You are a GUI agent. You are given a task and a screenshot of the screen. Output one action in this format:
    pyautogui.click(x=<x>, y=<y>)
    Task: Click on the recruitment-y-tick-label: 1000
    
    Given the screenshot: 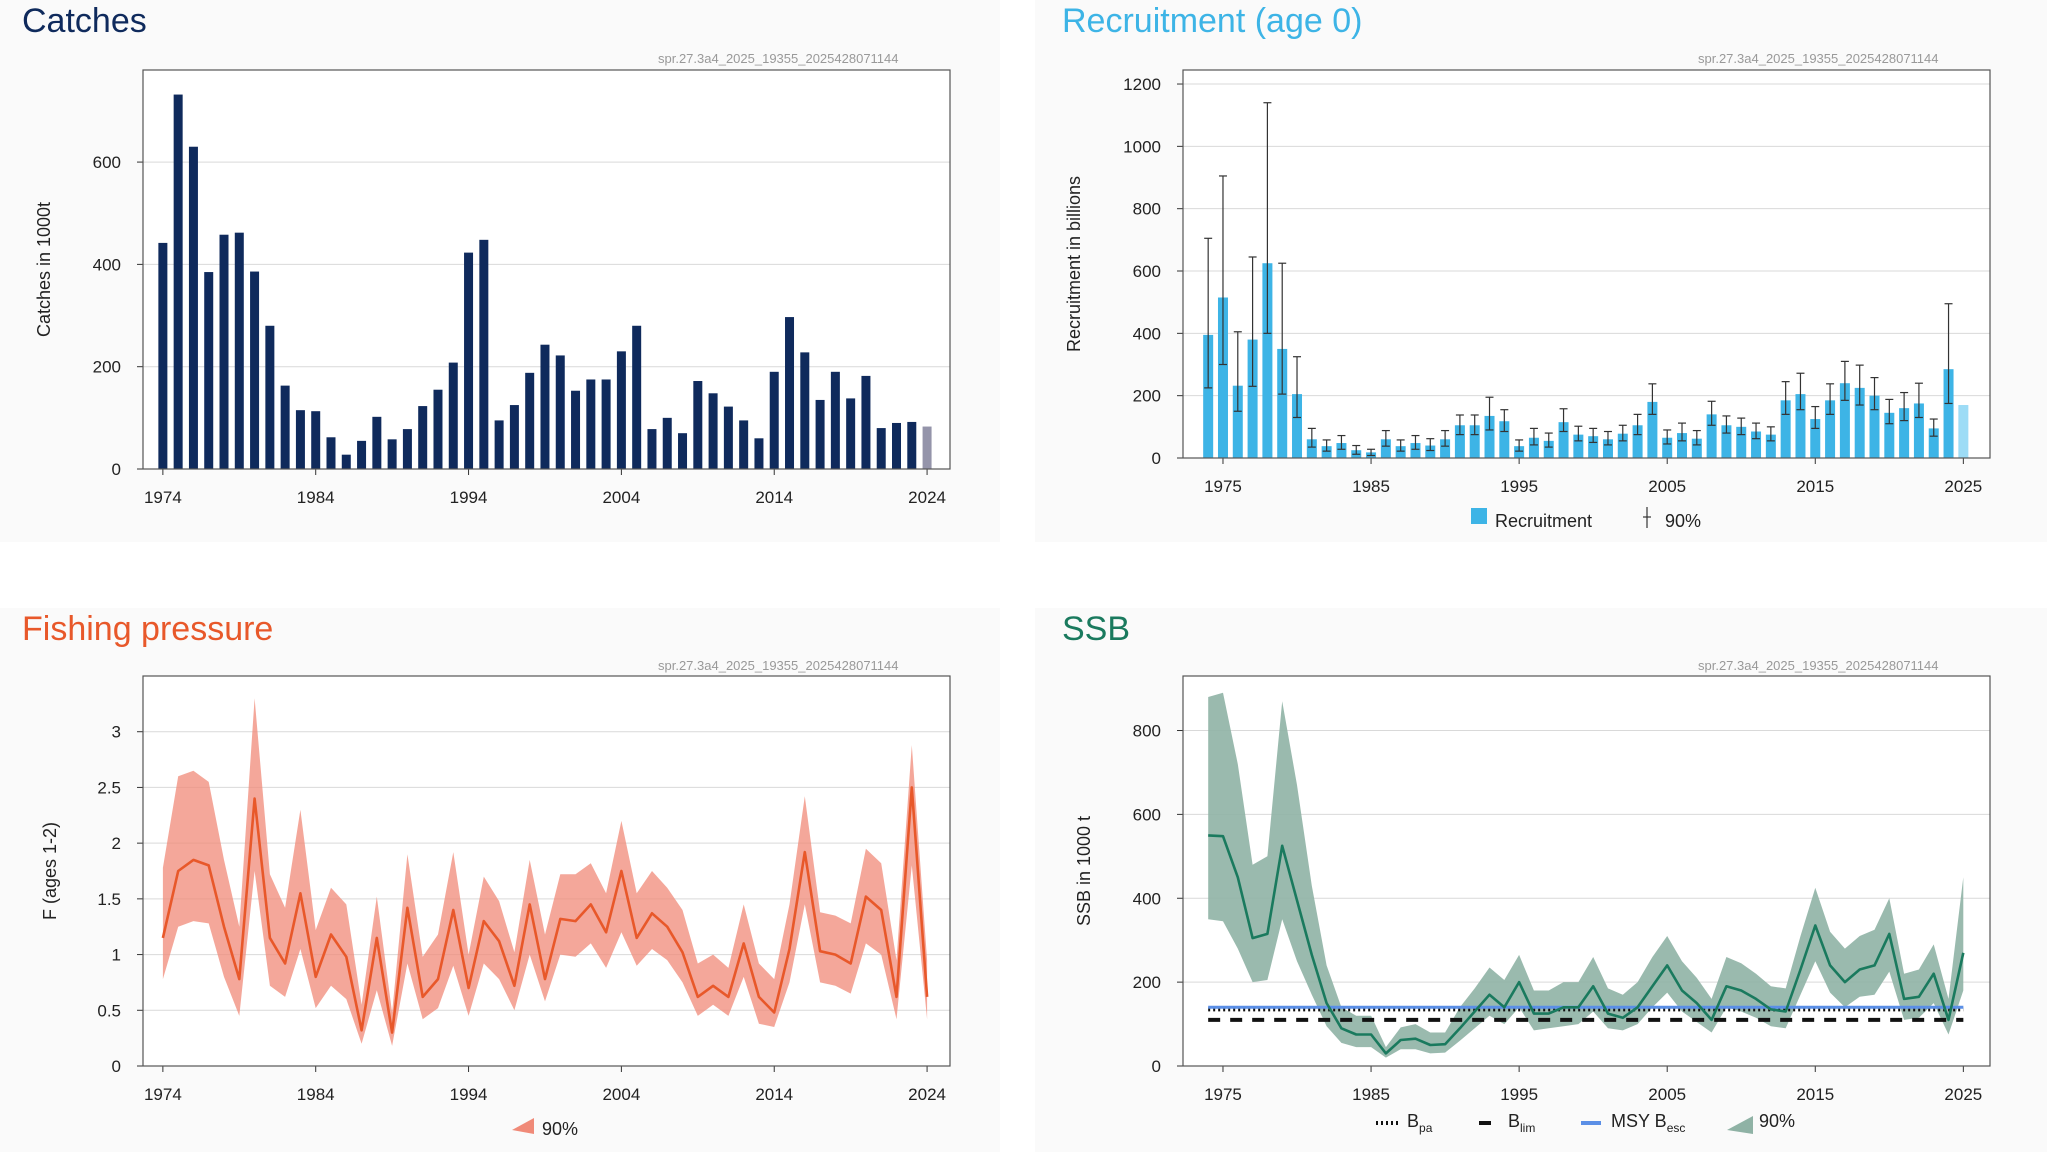 What is the action you would take?
    pyautogui.click(x=1142, y=146)
    